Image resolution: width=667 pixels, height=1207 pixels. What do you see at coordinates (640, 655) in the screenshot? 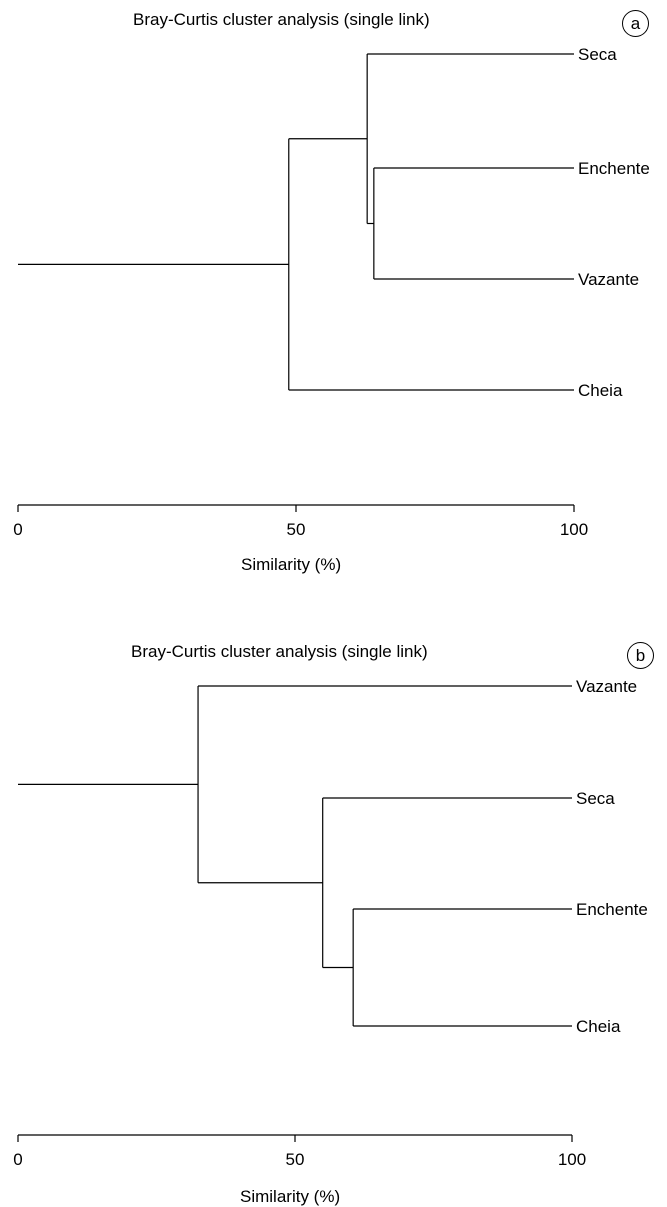
I see `panel-label-badge: b` at bounding box center [640, 655].